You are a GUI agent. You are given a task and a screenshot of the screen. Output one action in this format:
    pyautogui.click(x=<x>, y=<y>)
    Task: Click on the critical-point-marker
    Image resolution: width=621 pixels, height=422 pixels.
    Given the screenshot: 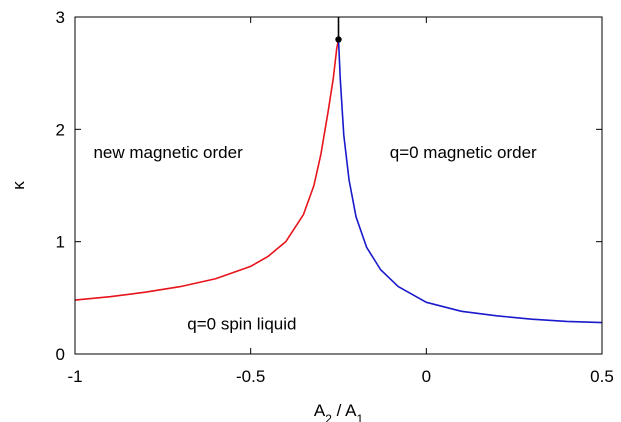 What is the action you would take?
    pyautogui.click(x=338, y=39)
    